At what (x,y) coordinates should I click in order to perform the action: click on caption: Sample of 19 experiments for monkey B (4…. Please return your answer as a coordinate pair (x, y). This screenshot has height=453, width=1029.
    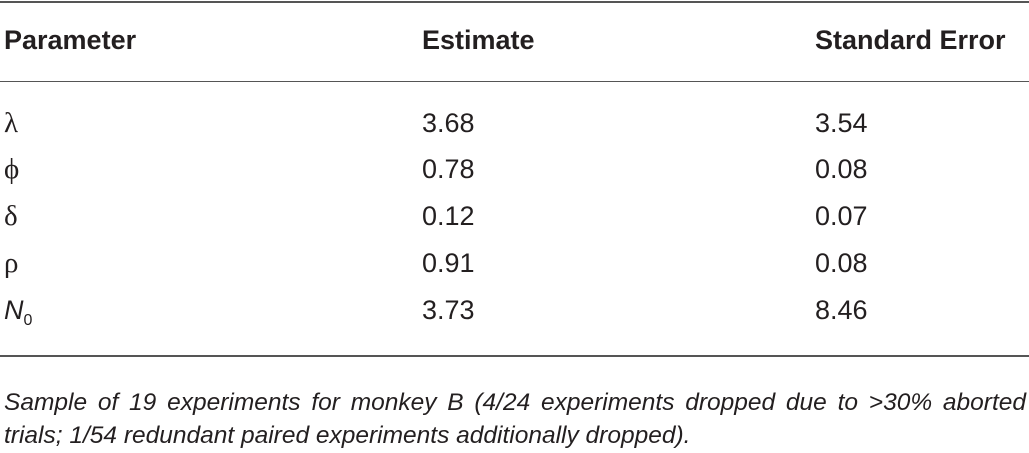
    Looking at the image, I should click on (515, 419).